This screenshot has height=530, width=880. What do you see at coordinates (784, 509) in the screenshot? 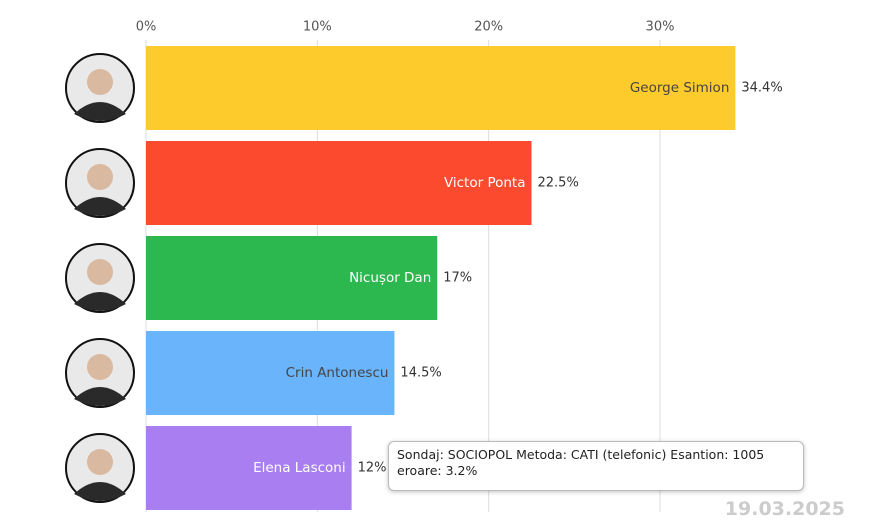
I see `date: 19.03.2025` at bounding box center [784, 509].